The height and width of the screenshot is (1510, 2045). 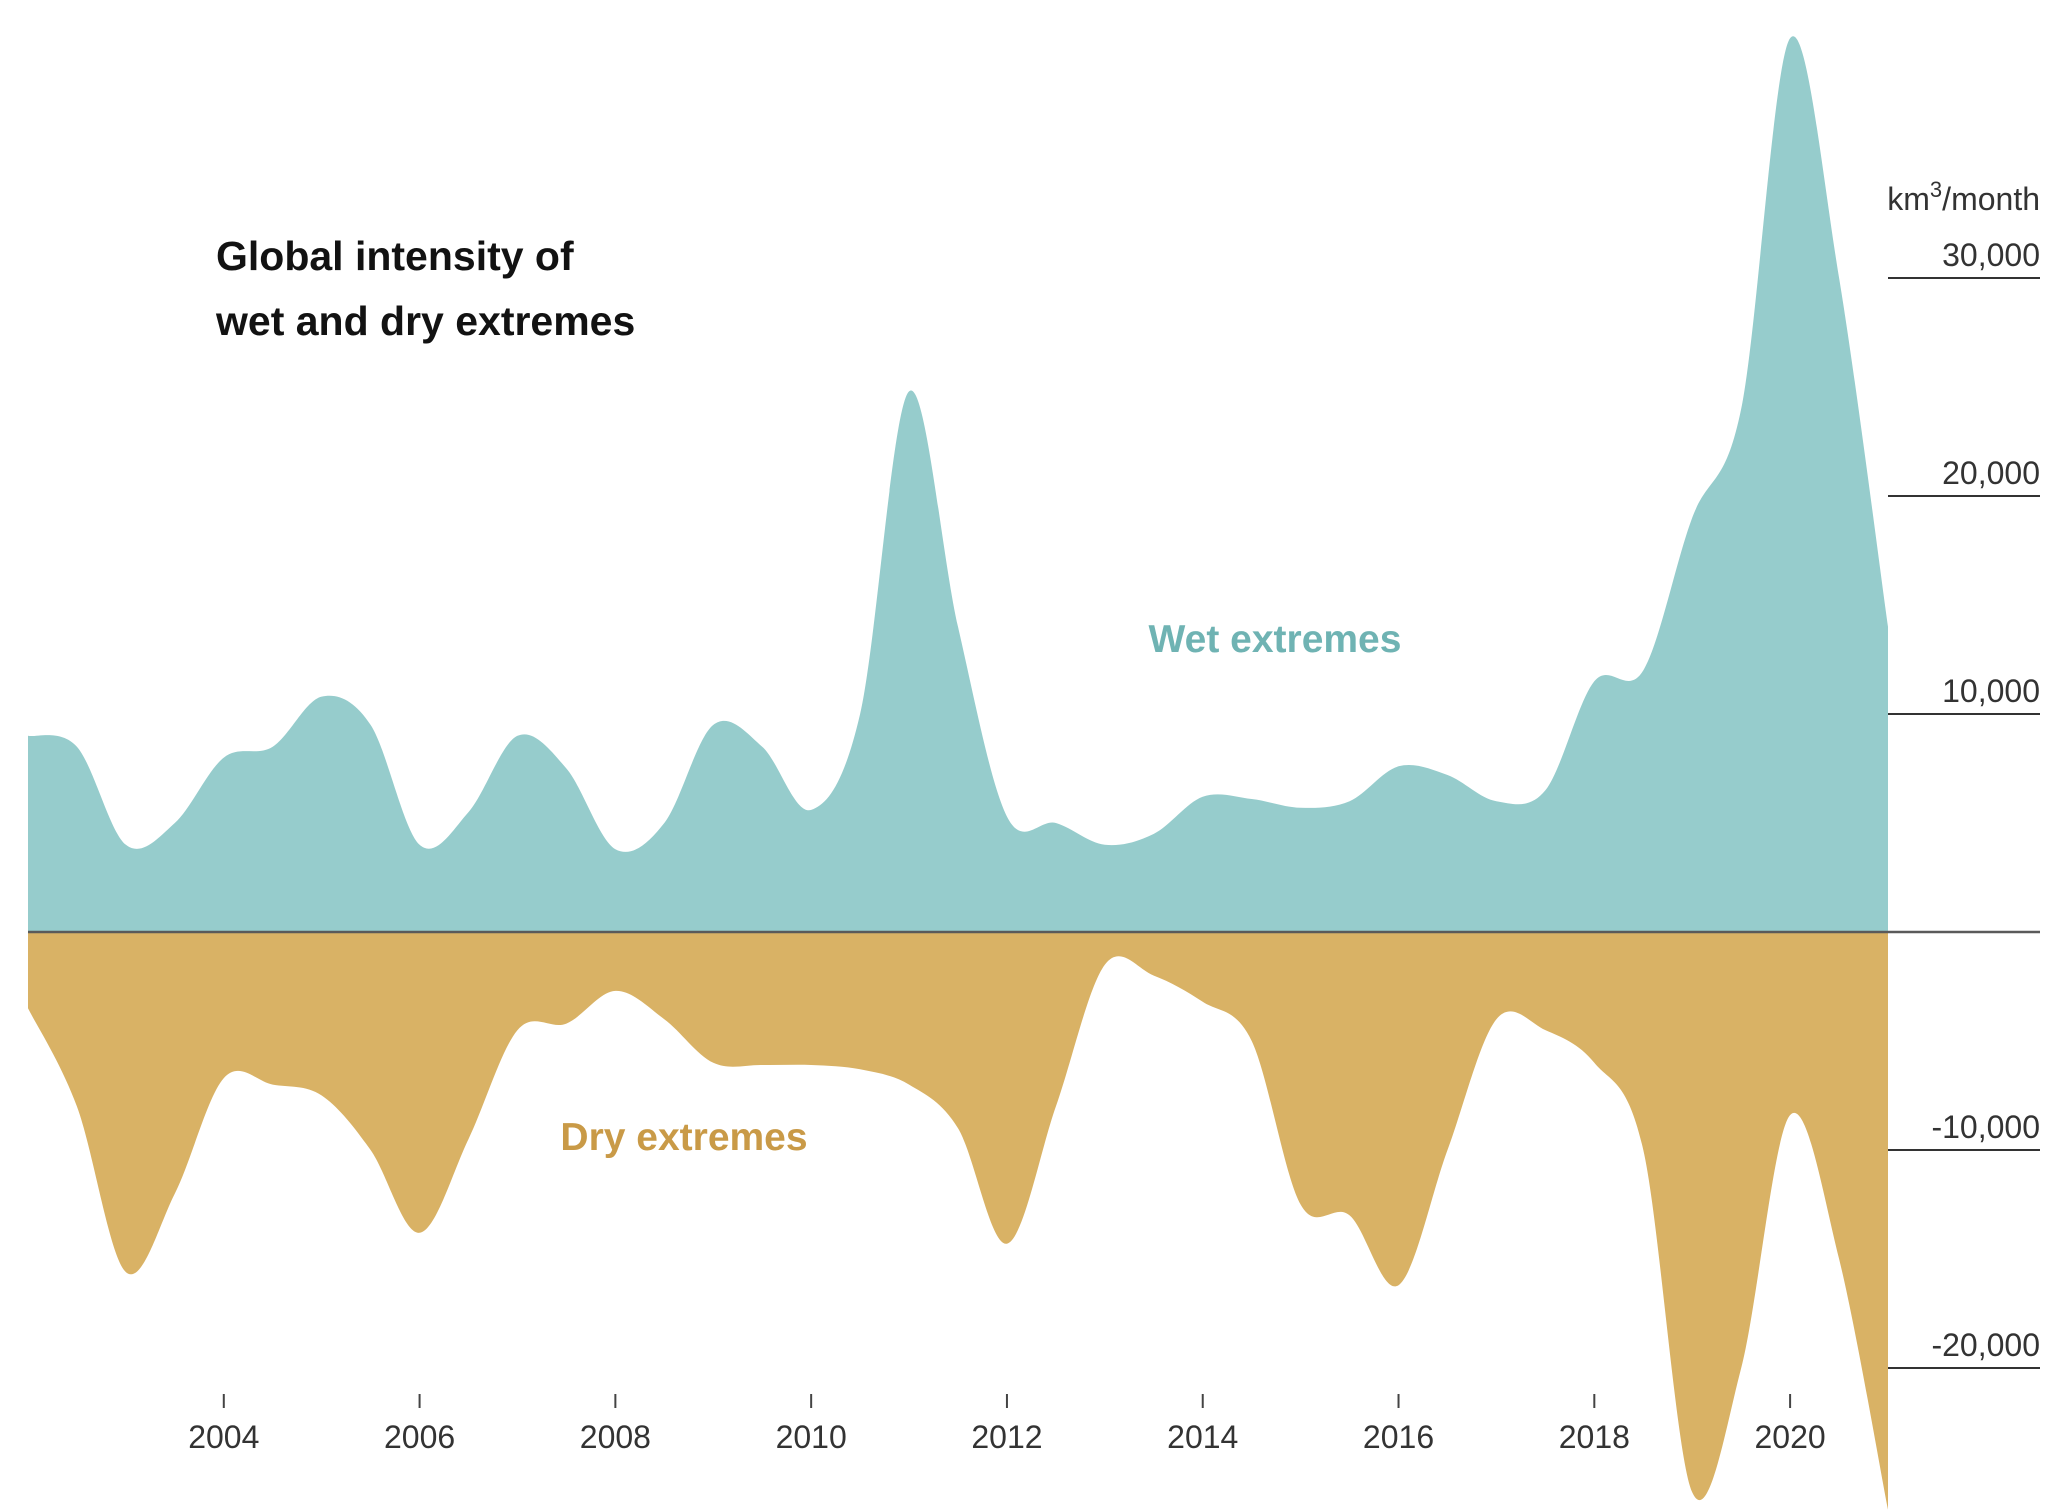 What do you see at coordinates (1991, 473) in the screenshot?
I see `y-tick-label: 20,000` at bounding box center [1991, 473].